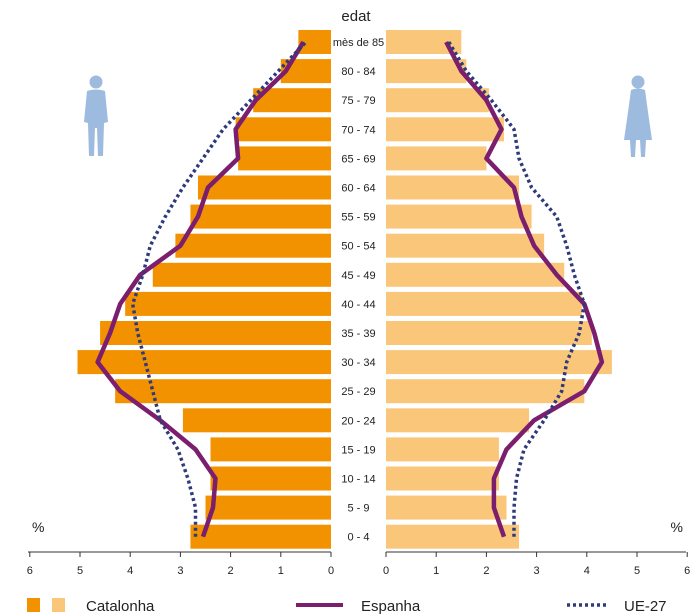 This screenshot has height=614, width=690. What do you see at coordinates (38, 527) in the screenshot?
I see `unit-label-left: %` at bounding box center [38, 527].